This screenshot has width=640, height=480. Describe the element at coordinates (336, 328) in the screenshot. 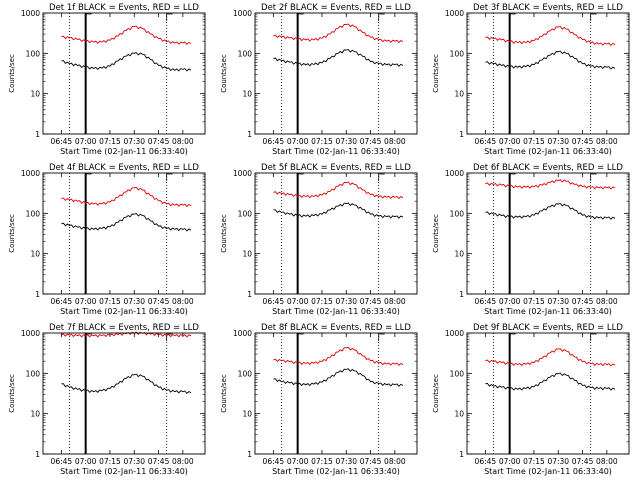

I see `chart-title: Det 8f BLACK = Events, RED = LLD` at that location.